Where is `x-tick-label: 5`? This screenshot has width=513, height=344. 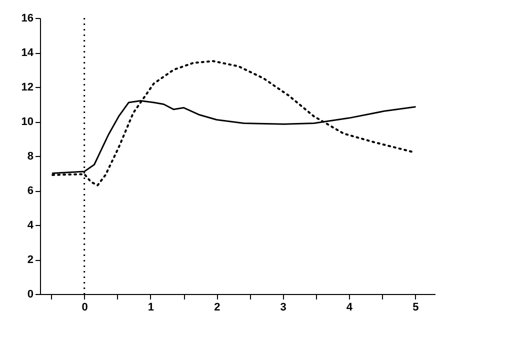 x-tick-label: 5 is located at coordinates (415, 308).